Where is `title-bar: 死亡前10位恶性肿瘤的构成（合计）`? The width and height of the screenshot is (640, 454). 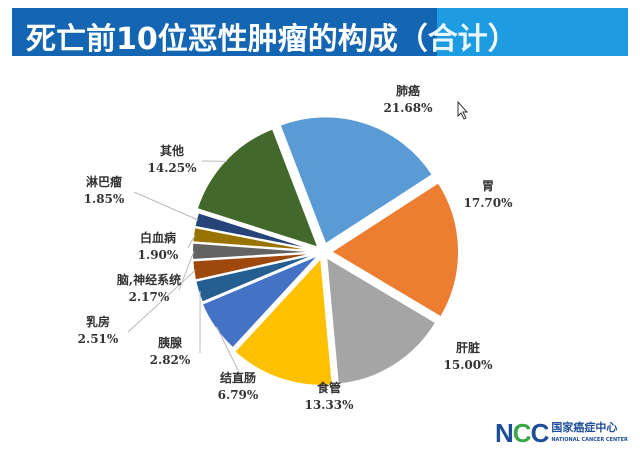 title-bar: 死亡前10位恶性肿瘤的构成（合计） is located at coordinates (320, 33).